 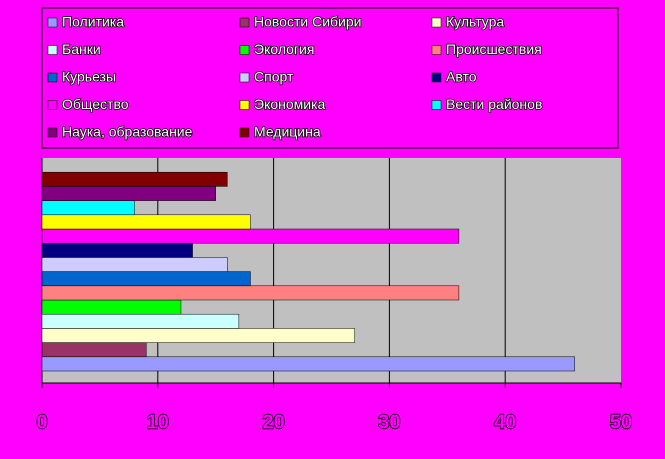 I want to click on legend-label: Курьезы, so click(x=89, y=77).